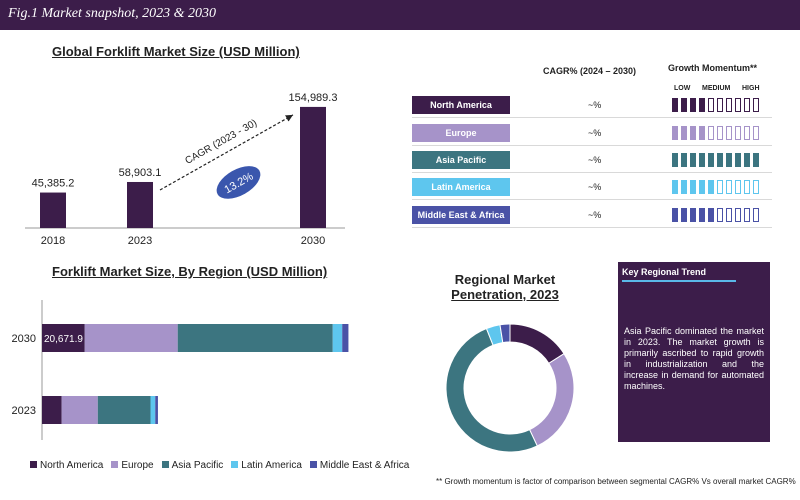 The image size is (800, 500). I want to click on global-x-tick-label: 2018, so click(53, 241).